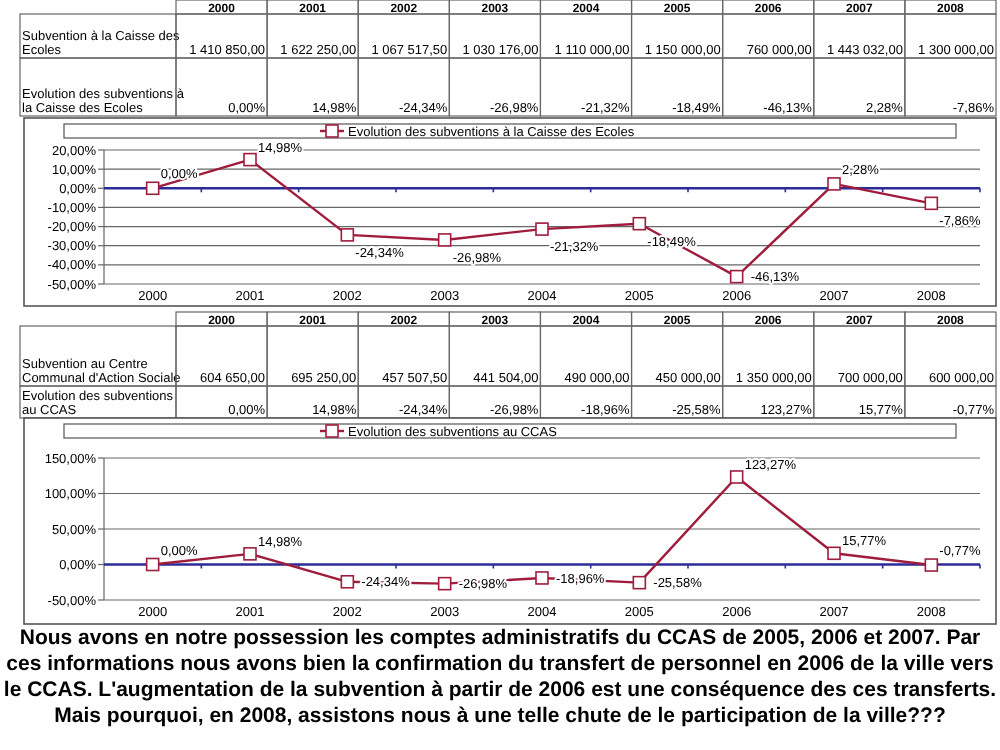 This screenshot has width=1000, height=750. What do you see at coordinates (500, 665) in the screenshot?
I see `text: Nous avons en notre possession les comptes administratifs du CCAS de 2005, 2006 et 2007. Par ces informations nous avons bien la confirmation du transfert de personnel en 2006 de la ville vers le CCAS. L'augmentation de la subvention à partir de 2006 est une conséquence des ces transferts.` at bounding box center [500, 665].